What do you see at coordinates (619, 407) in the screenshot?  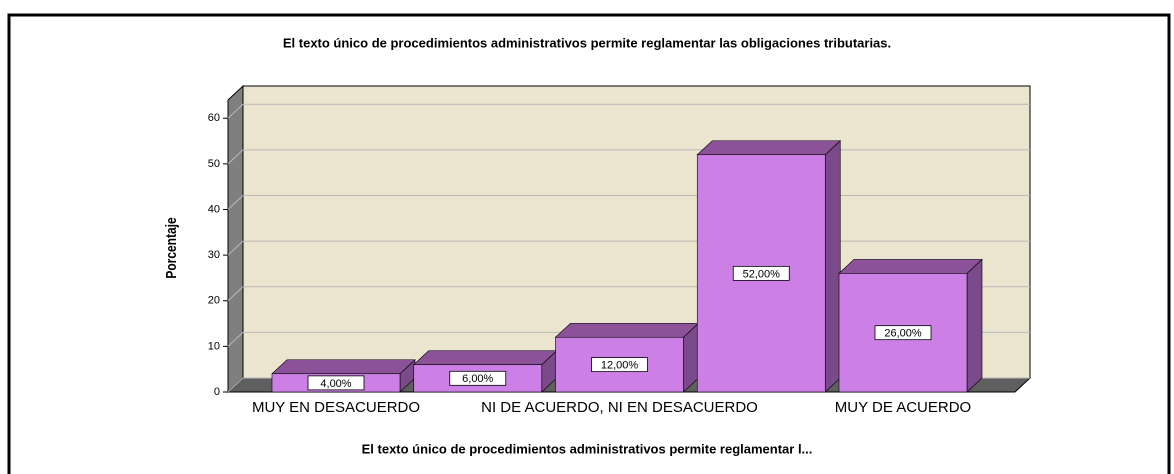 I see `x-tick-label: NI DE ACUERDO, NI EN DESACUERDO` at bounding box center [619, 407].